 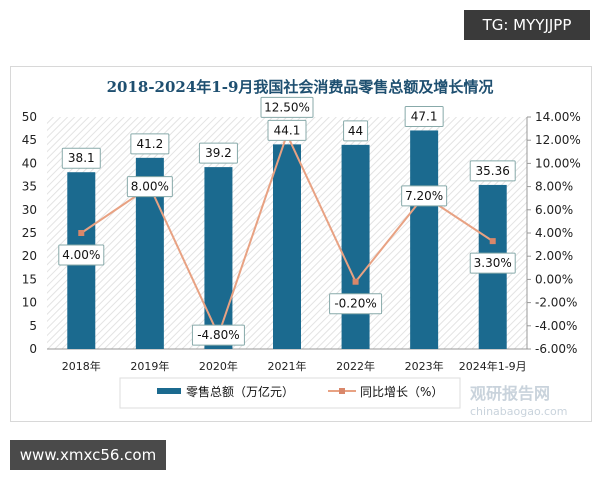 I want to click on y-right-tick: 4.00%, so click(x=554, y=233).